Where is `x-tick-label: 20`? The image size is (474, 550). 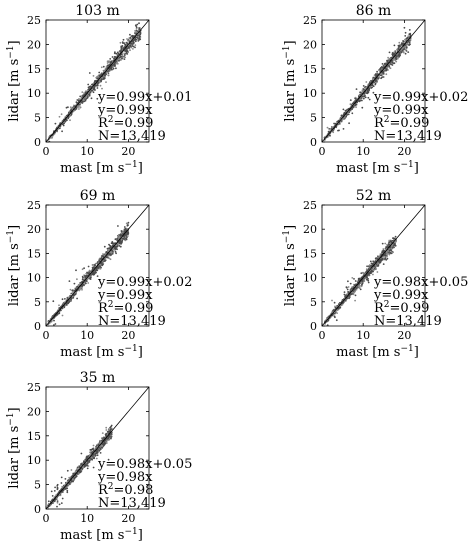
x-tick-label: 20 is located at coordinates (404, 151).